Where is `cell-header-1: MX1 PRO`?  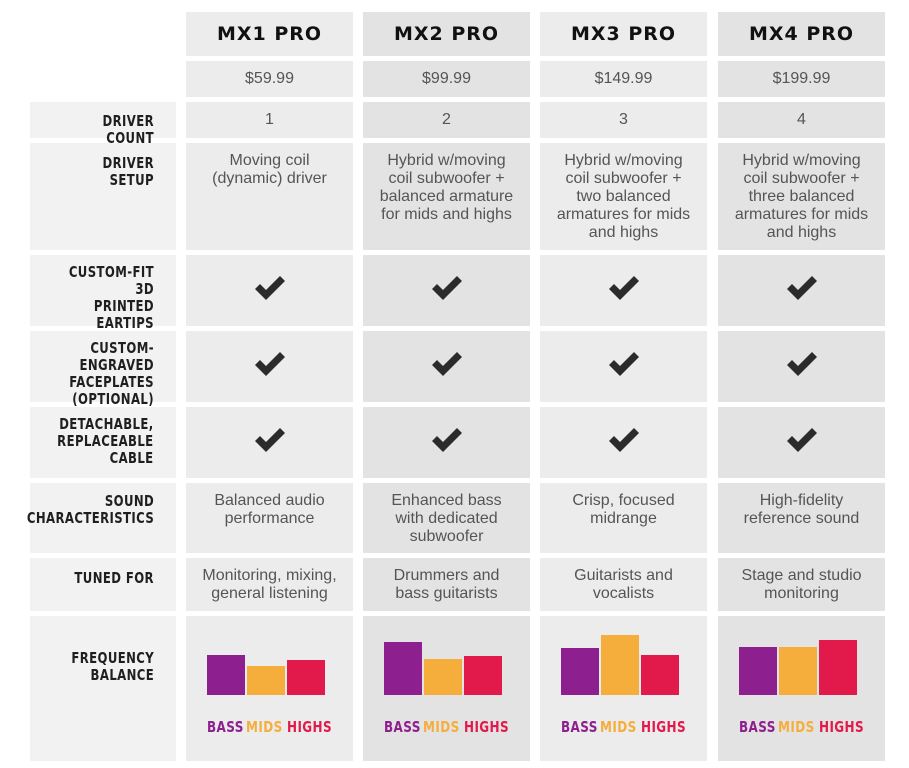
cell-header-1: MX1 PRO is located at coordinates (269, 34).